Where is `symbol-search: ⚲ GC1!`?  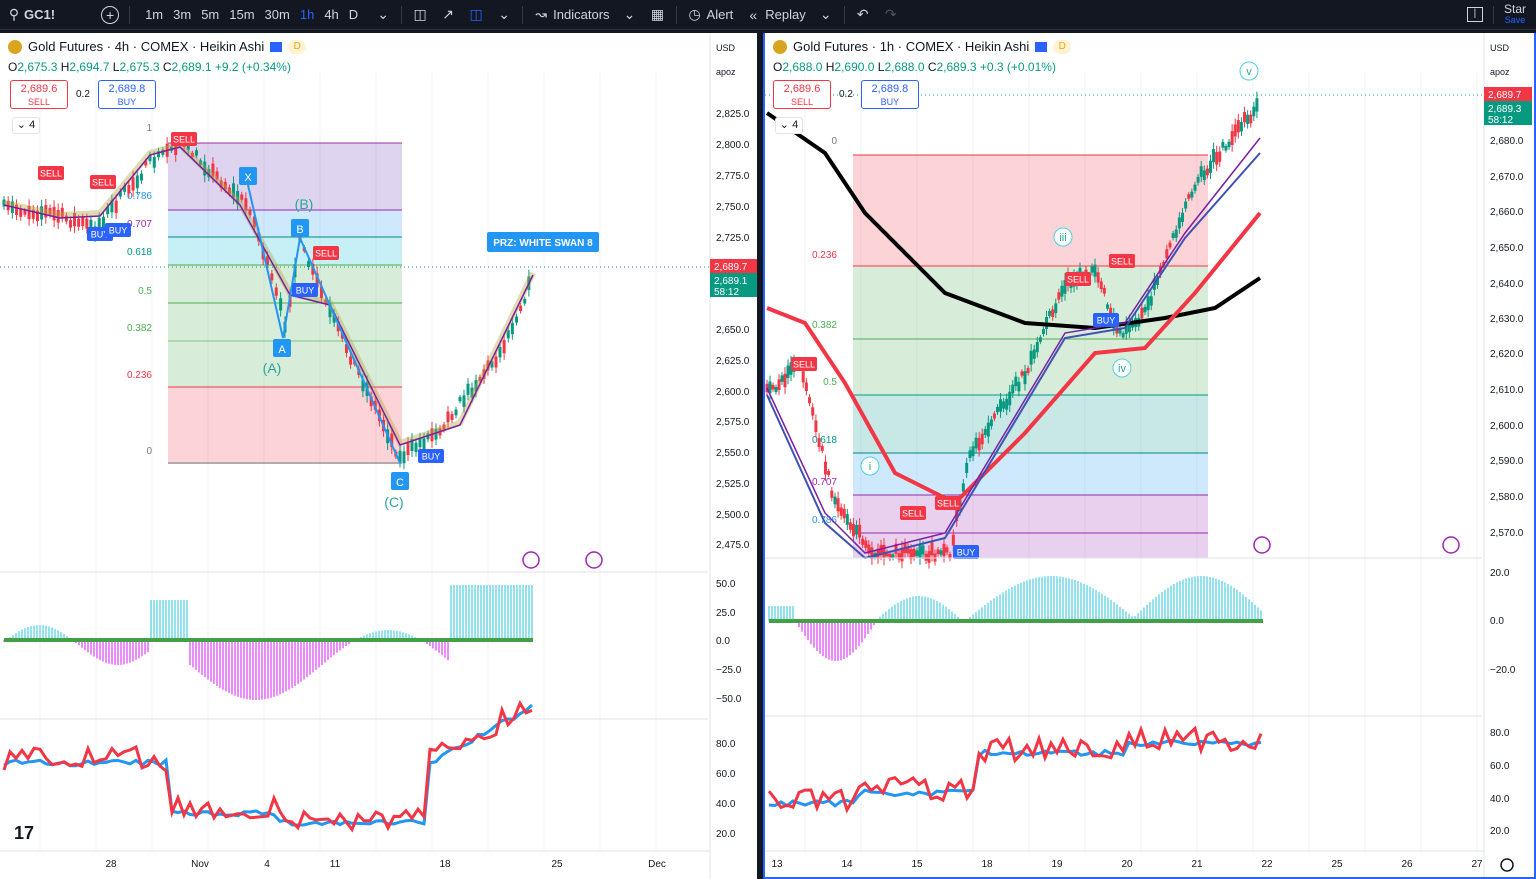 symbol-search: ⚲ GC1! is located at coordinates (30, 15).